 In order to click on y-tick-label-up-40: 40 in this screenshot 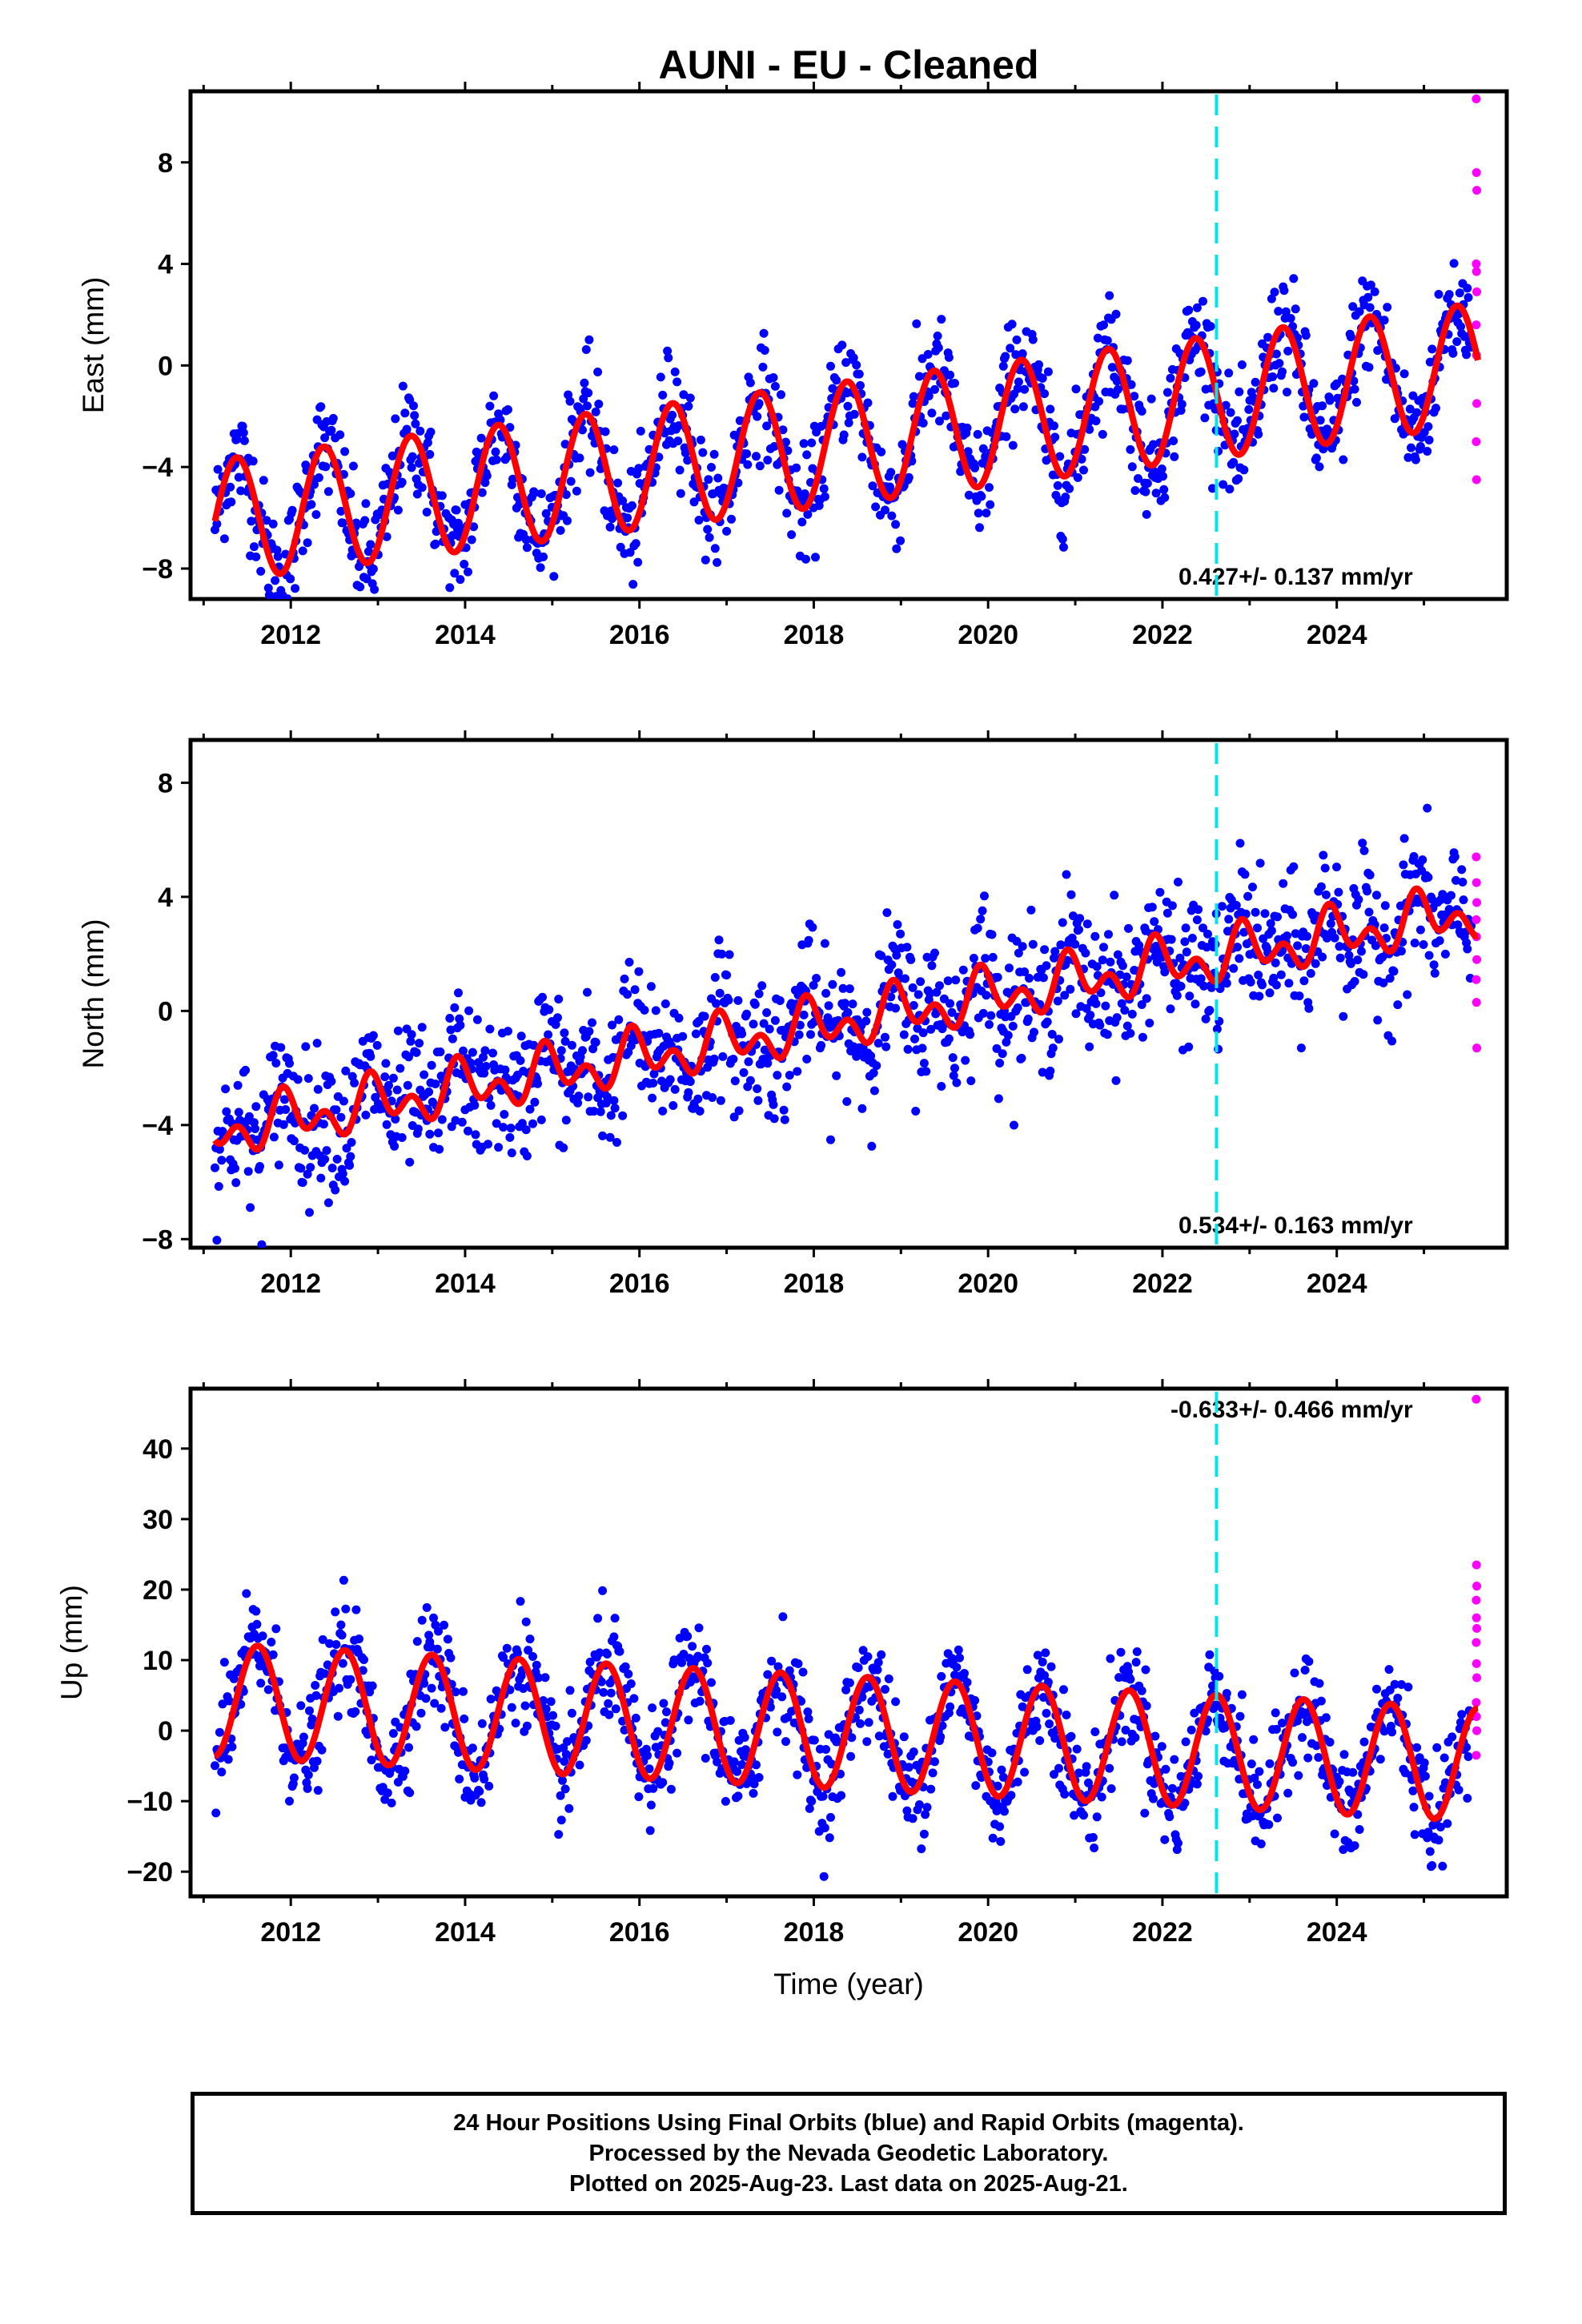, I will do `click(158, 1449)`.